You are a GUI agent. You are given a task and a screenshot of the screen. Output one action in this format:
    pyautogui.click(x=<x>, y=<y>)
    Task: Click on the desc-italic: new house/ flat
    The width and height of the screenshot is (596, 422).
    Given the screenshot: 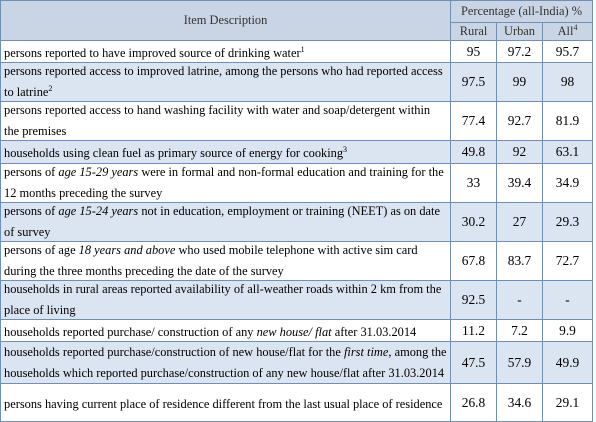 What is the action you would take?
    pyautogui.click(x=294, y=332)
    